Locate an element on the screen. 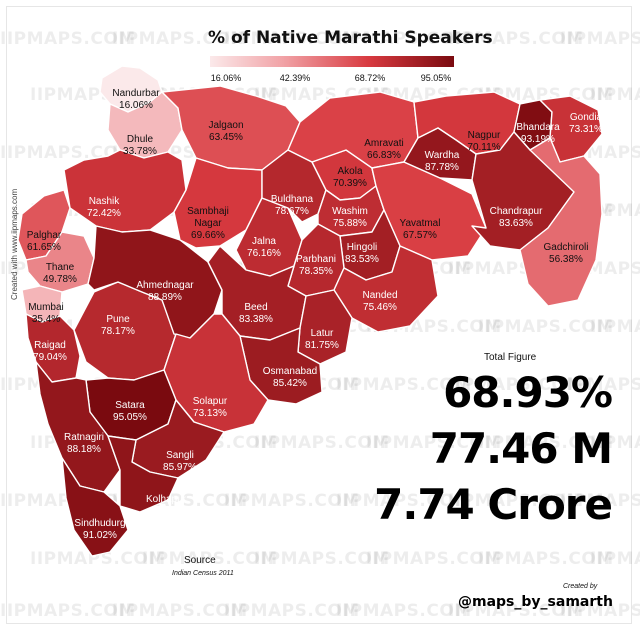  district-label-ratnagiri: Ratnagiri 88.18% is located at coordinates (84, 443).